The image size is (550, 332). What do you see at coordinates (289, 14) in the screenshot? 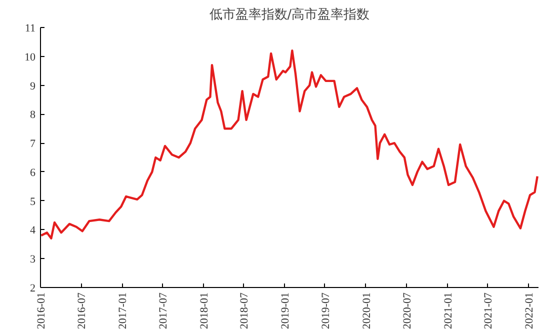
I see `chart-title: 低市盈率指数/高市盈率指数` at bounding box center [289, 14].